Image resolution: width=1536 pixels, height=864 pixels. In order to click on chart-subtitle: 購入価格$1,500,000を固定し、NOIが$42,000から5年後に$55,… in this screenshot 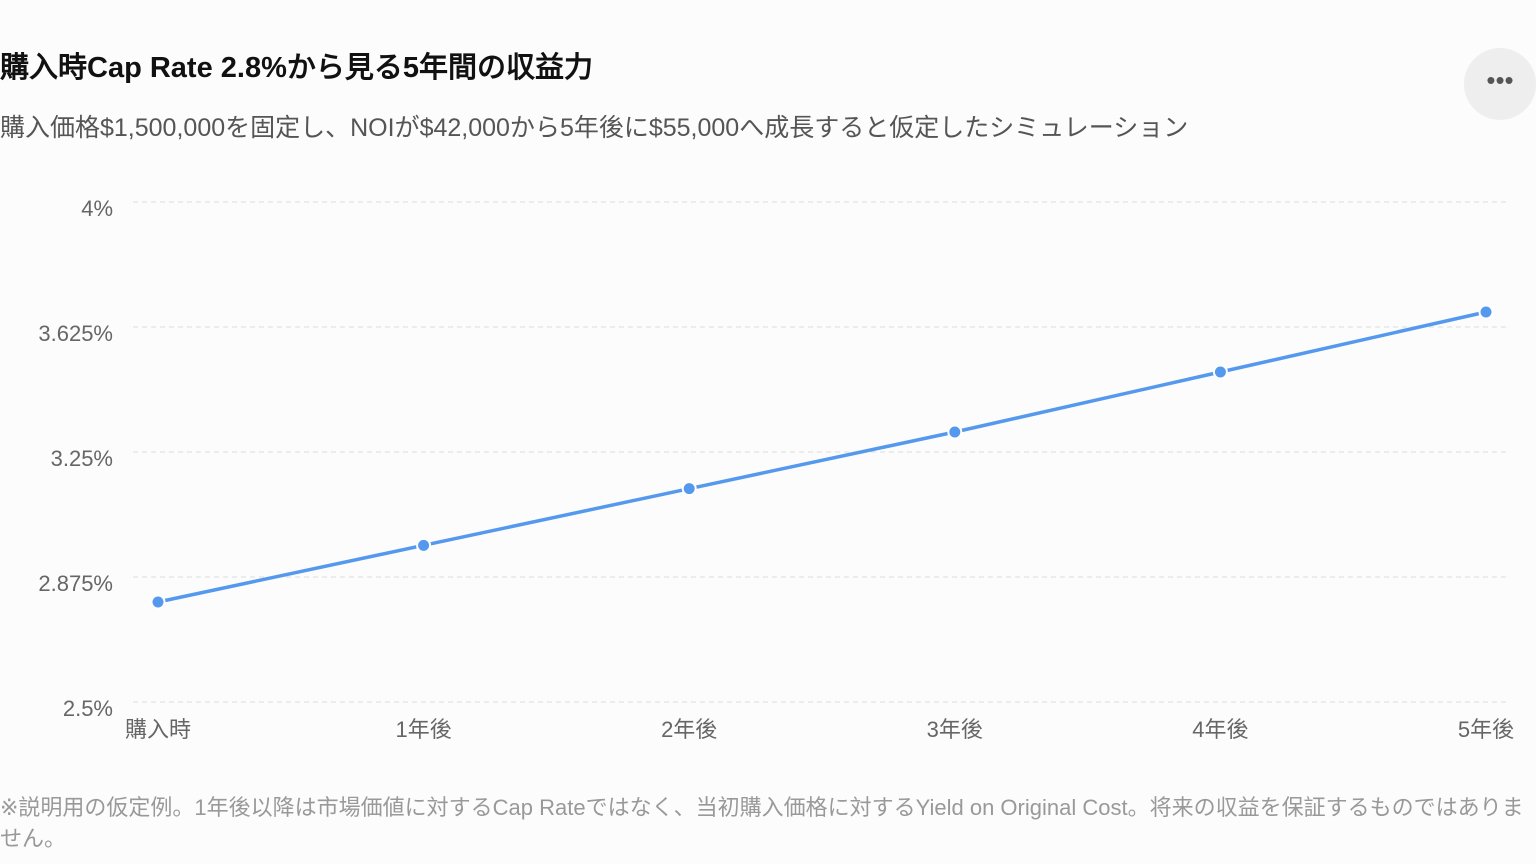, I will do `click(594, 128)`.